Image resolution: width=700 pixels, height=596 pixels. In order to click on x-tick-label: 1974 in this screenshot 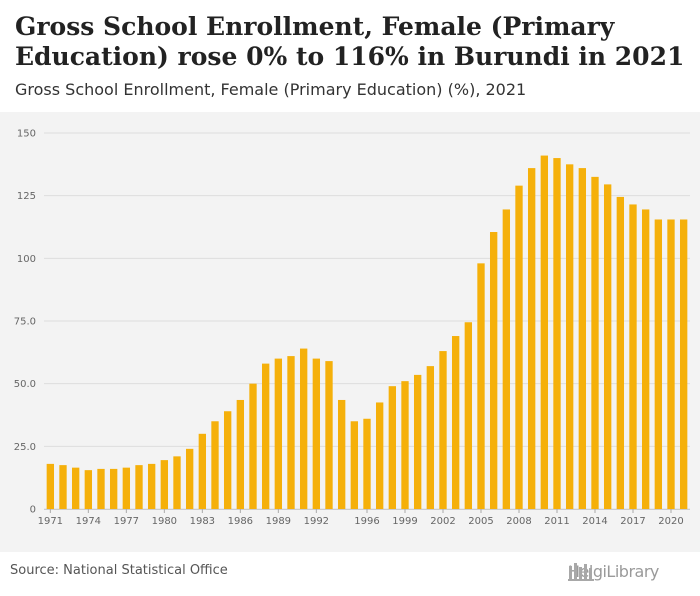, I will do `click(88, 521)`.